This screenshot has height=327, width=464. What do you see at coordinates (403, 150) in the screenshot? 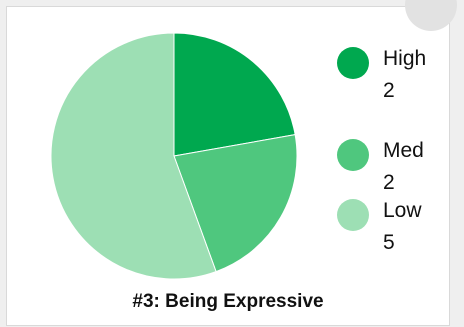
I see `legend-label-med: Med` at bounding box center [403, 150].